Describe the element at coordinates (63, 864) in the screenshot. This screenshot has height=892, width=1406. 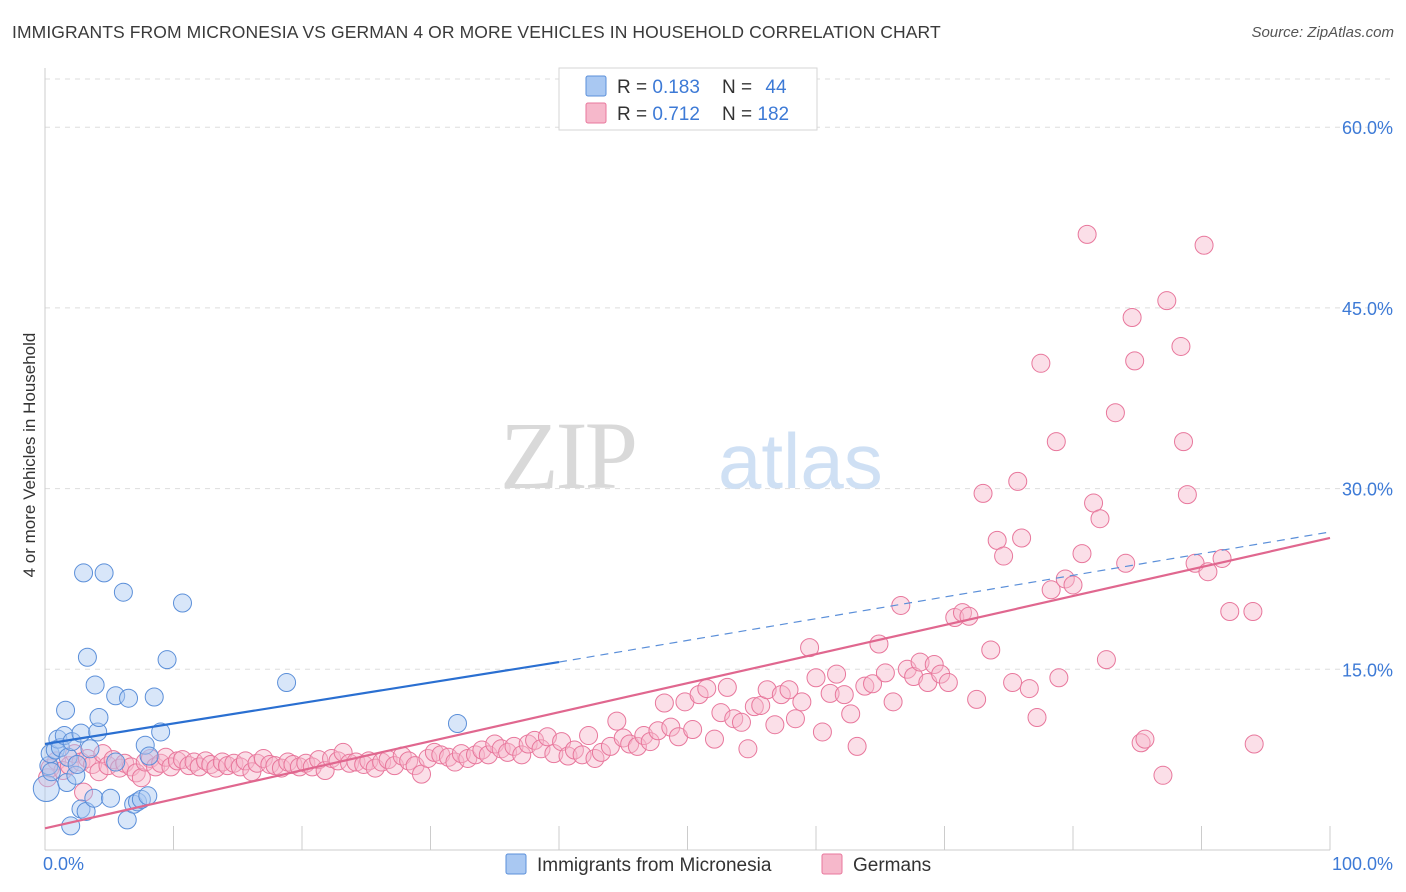
I see `x-tick-label-min: 0.0%` at that location.